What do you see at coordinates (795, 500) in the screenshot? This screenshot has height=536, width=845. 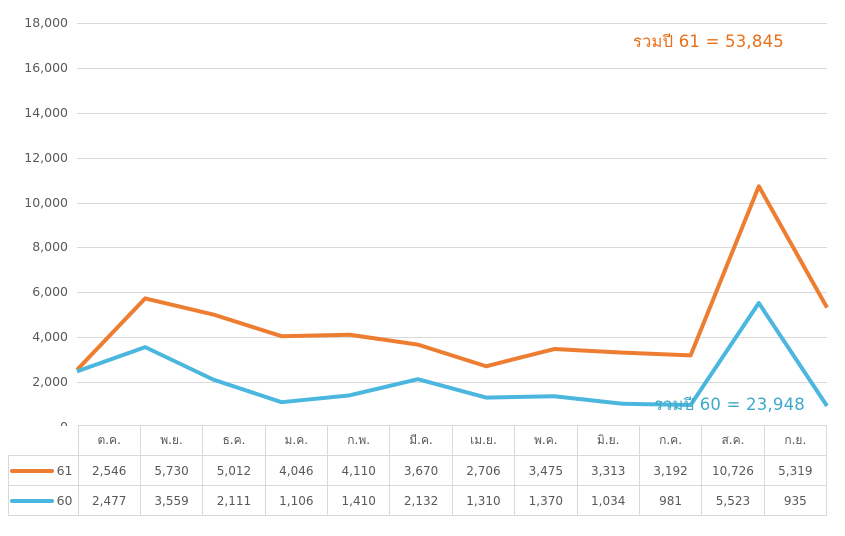 I see `table-cell: 935` at bounding box center [795, 500].